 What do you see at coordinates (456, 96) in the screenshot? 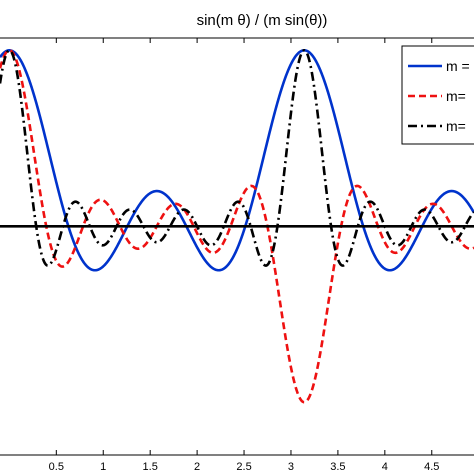
I see `legend-label-2: m=` at bounding box center [456, 96].